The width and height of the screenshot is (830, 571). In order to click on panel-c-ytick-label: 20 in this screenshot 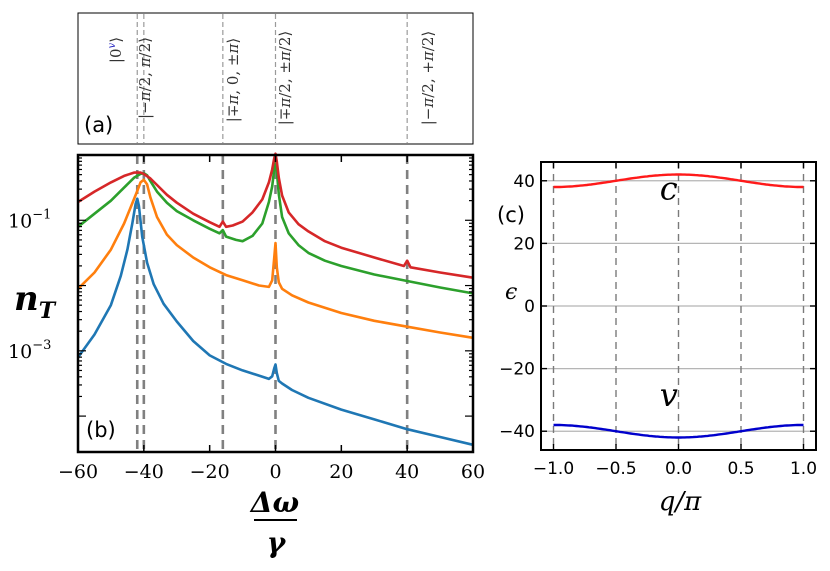, I will do `click(524, 244)`.